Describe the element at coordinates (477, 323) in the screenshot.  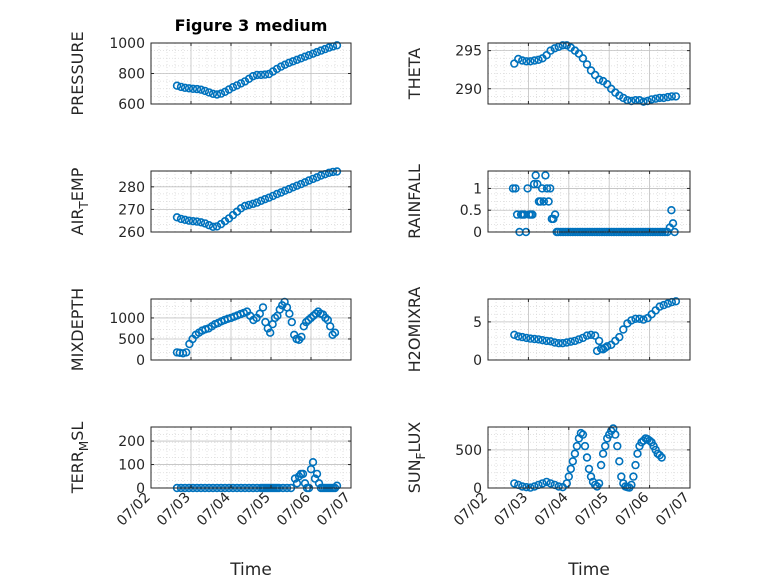
I see `chart-h2omixra-ytick-label: 5` at that location.